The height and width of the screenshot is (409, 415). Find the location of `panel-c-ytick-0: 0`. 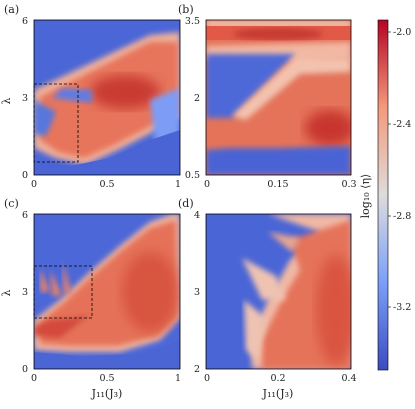

panel-c-ytick-0: 0 is located at coordinates (25, 369).